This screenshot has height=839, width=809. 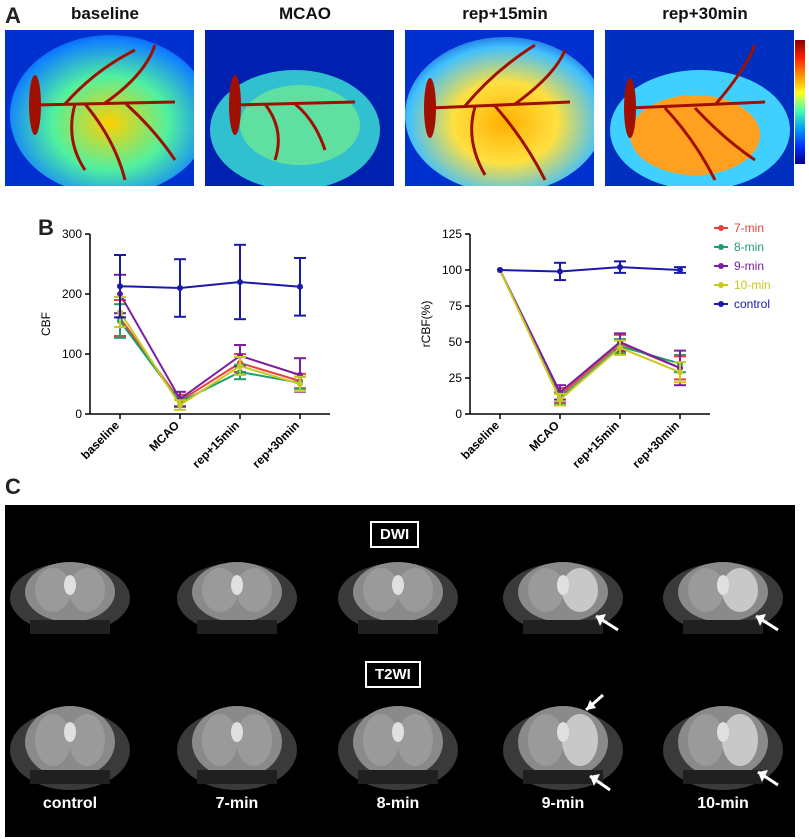 What do you see at coordinates (456, 342) in the screenshot?
I see `y-tick-label: 50` at bounding box center [456, 342].